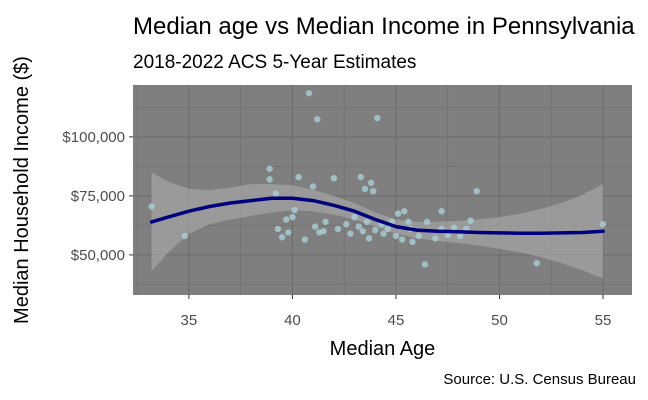  What do you see at coordinates (603, 320) in the screenshot?
I see `x-tick-label: 55` at bounding box center [603, 320].